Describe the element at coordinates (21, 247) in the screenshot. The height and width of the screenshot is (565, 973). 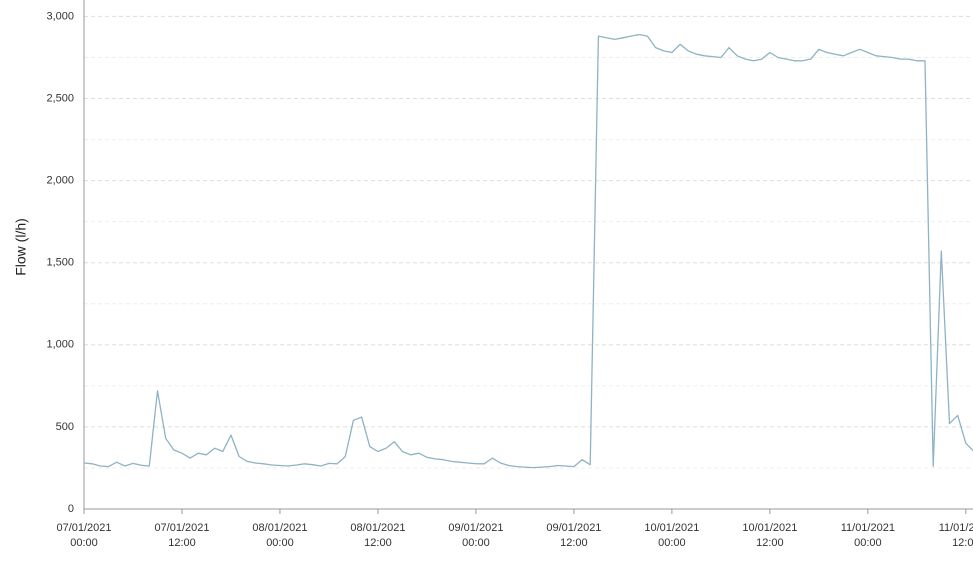
I see `y-axis-label: Flow (l/h)` at that location.